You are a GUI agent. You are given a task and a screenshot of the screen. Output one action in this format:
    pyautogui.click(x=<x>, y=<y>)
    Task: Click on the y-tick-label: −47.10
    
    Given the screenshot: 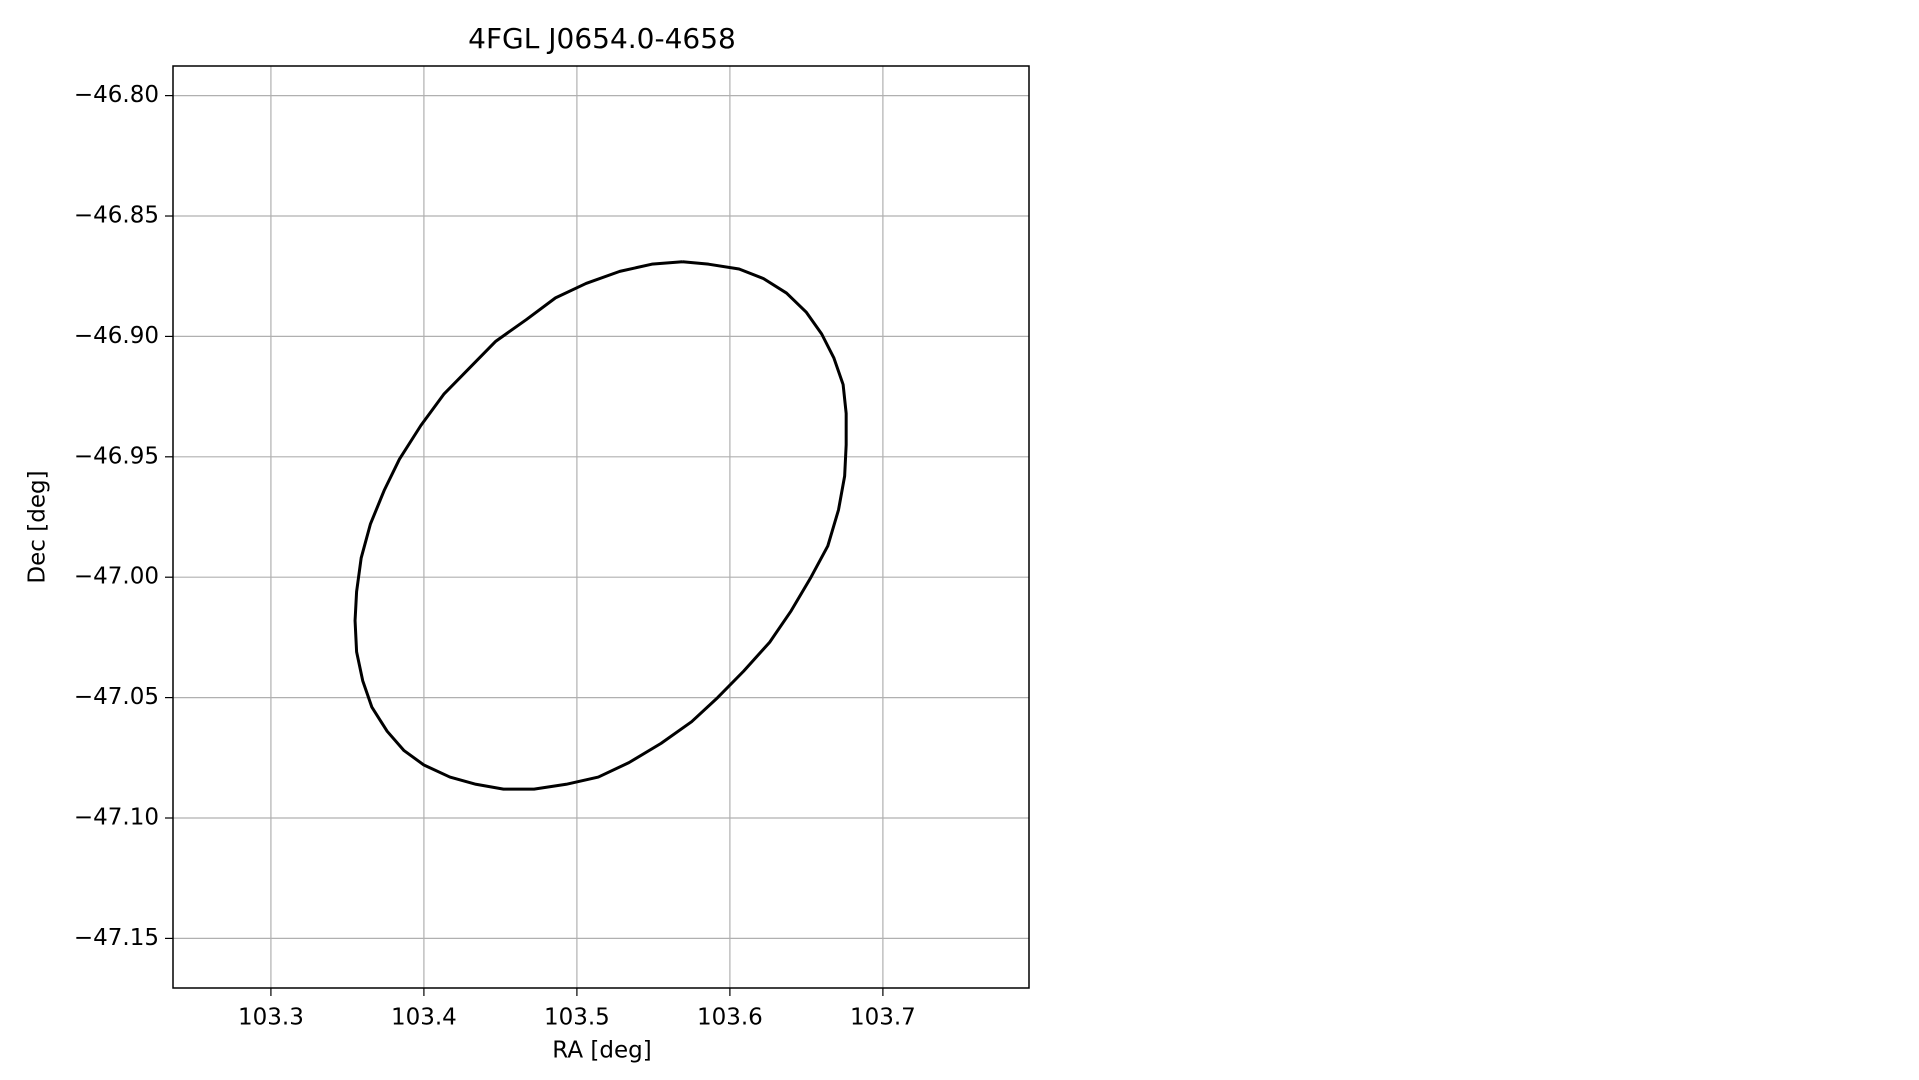 What is the action you would take?
    pyautogui.click(x=116, y=817)
    